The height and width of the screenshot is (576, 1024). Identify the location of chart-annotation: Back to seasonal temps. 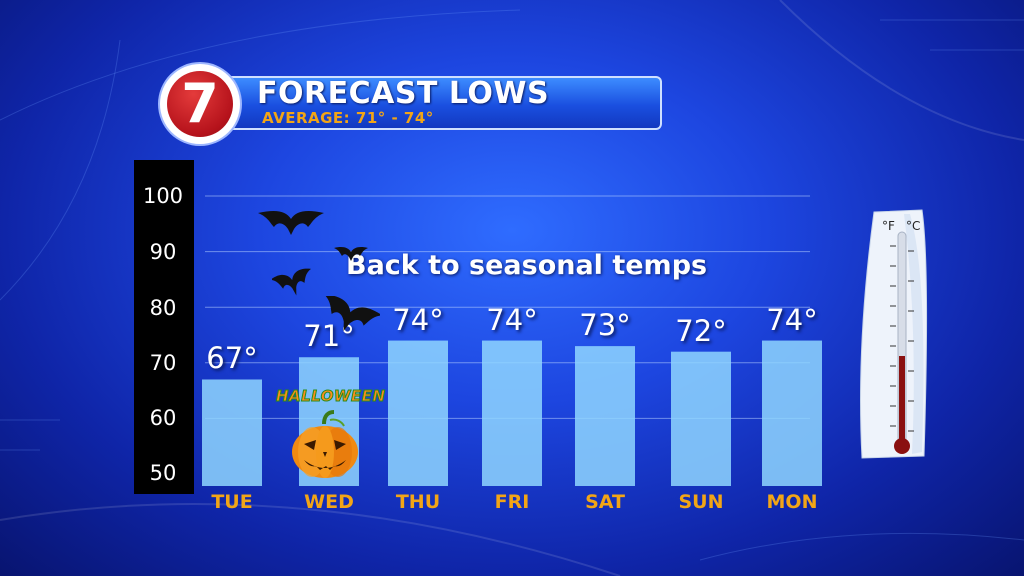
(527, 265).